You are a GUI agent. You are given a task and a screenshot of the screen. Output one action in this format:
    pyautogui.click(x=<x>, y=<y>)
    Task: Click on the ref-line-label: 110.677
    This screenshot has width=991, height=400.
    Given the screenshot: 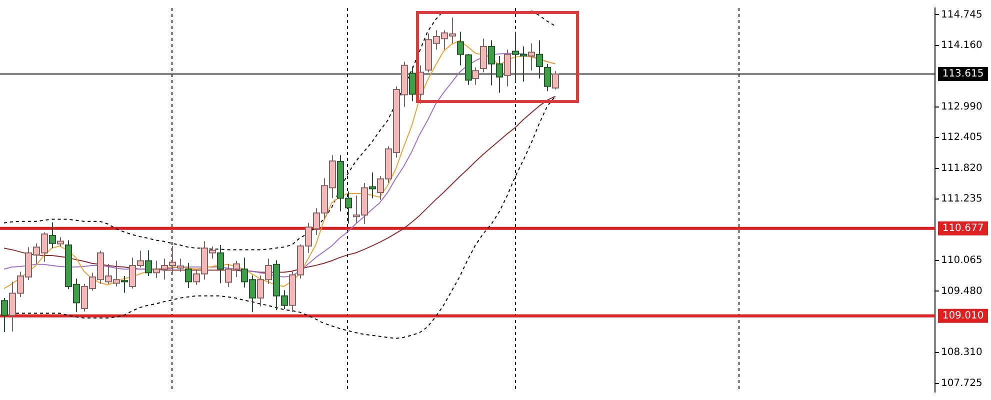 What is the action you would take?
    pyautogui.click(x=963, y=228)
    